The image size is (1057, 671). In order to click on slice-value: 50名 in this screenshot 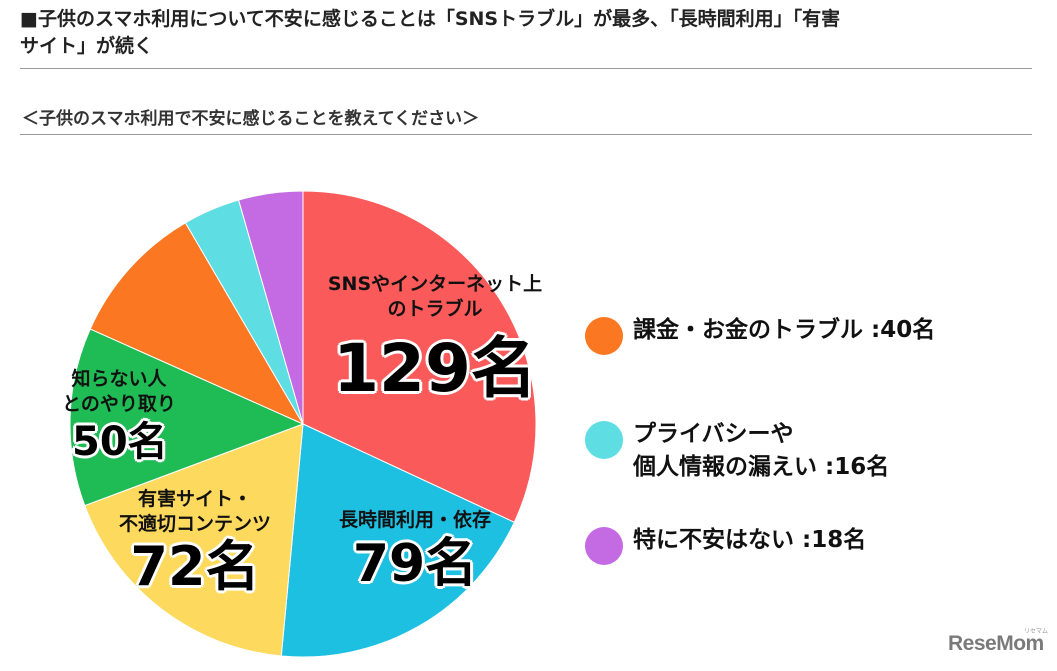, I will do `click(120, 442)`.